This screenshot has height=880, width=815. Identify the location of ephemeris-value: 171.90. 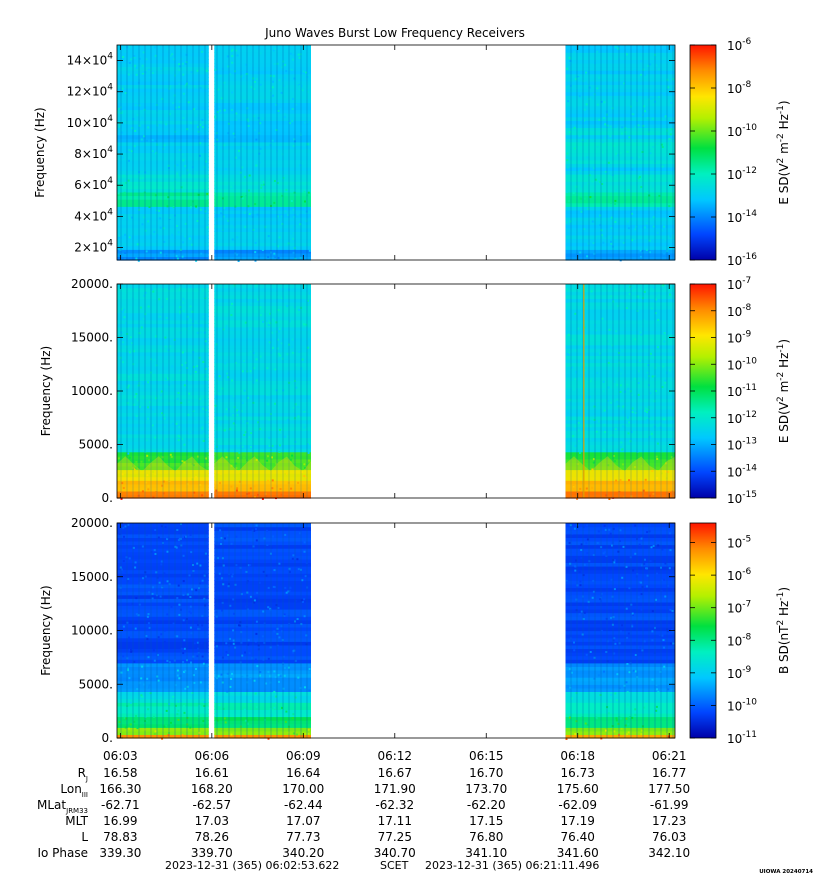
(395, 789).